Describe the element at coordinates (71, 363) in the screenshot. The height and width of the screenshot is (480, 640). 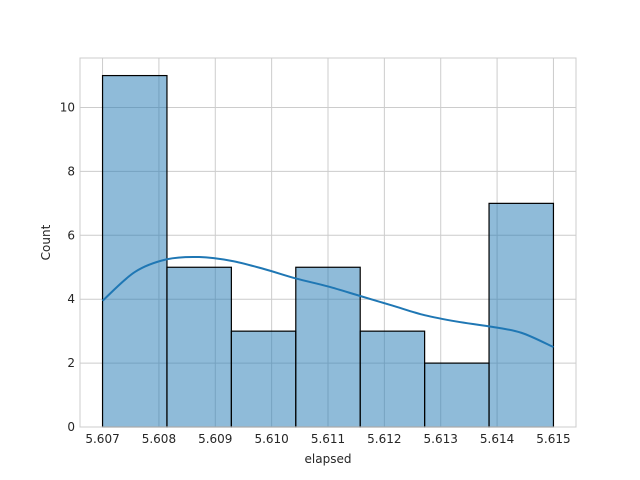
I see `y-tick-label: 2` at that location.